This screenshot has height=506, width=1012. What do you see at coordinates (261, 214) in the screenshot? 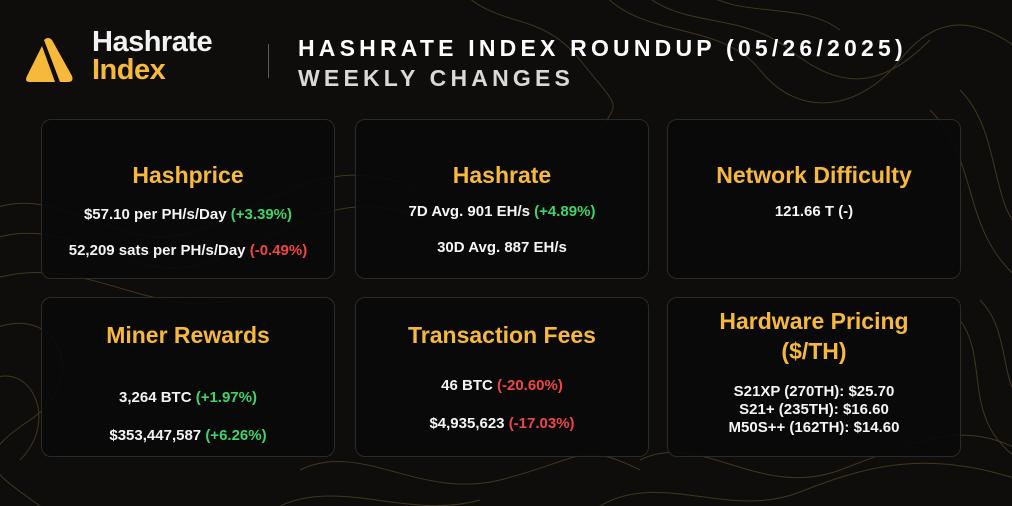
I see `hashprice-usd-change: (+3.39%)` at bounding box center [261, 214].